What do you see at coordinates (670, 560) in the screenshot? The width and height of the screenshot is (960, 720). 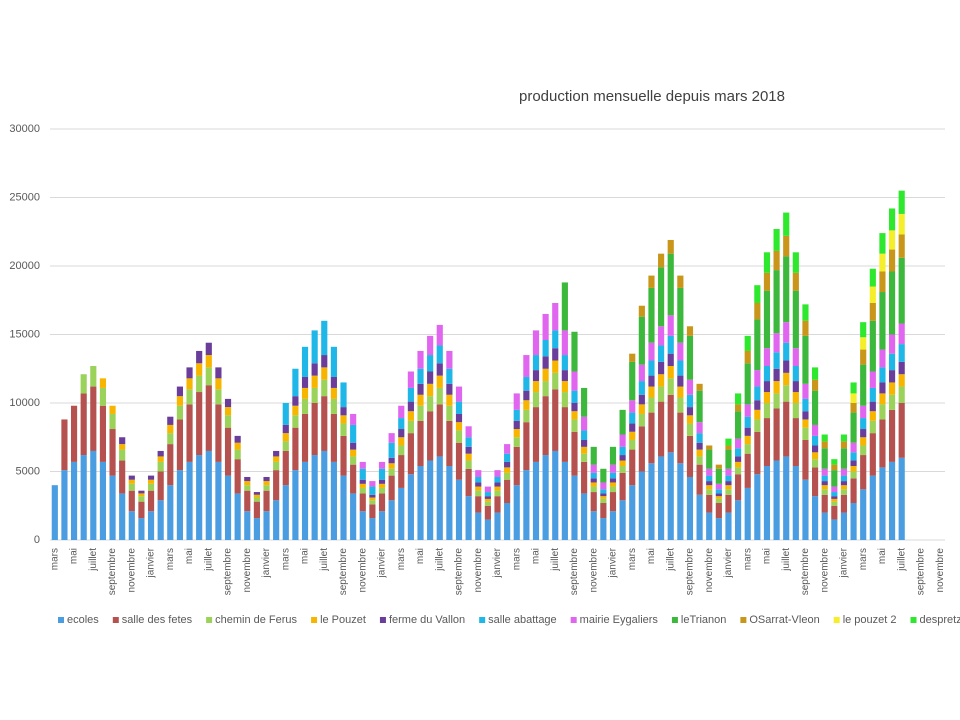 I see `x-tick-label: juillet` at bounding box center [670, 560].